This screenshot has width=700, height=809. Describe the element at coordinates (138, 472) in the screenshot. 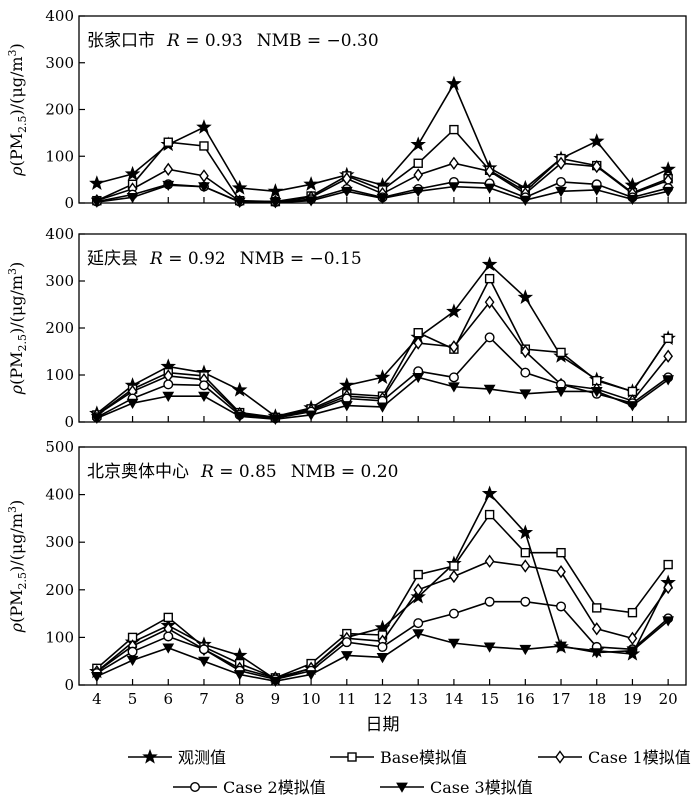

I see `site-name: 北京奥体中心` at that location.